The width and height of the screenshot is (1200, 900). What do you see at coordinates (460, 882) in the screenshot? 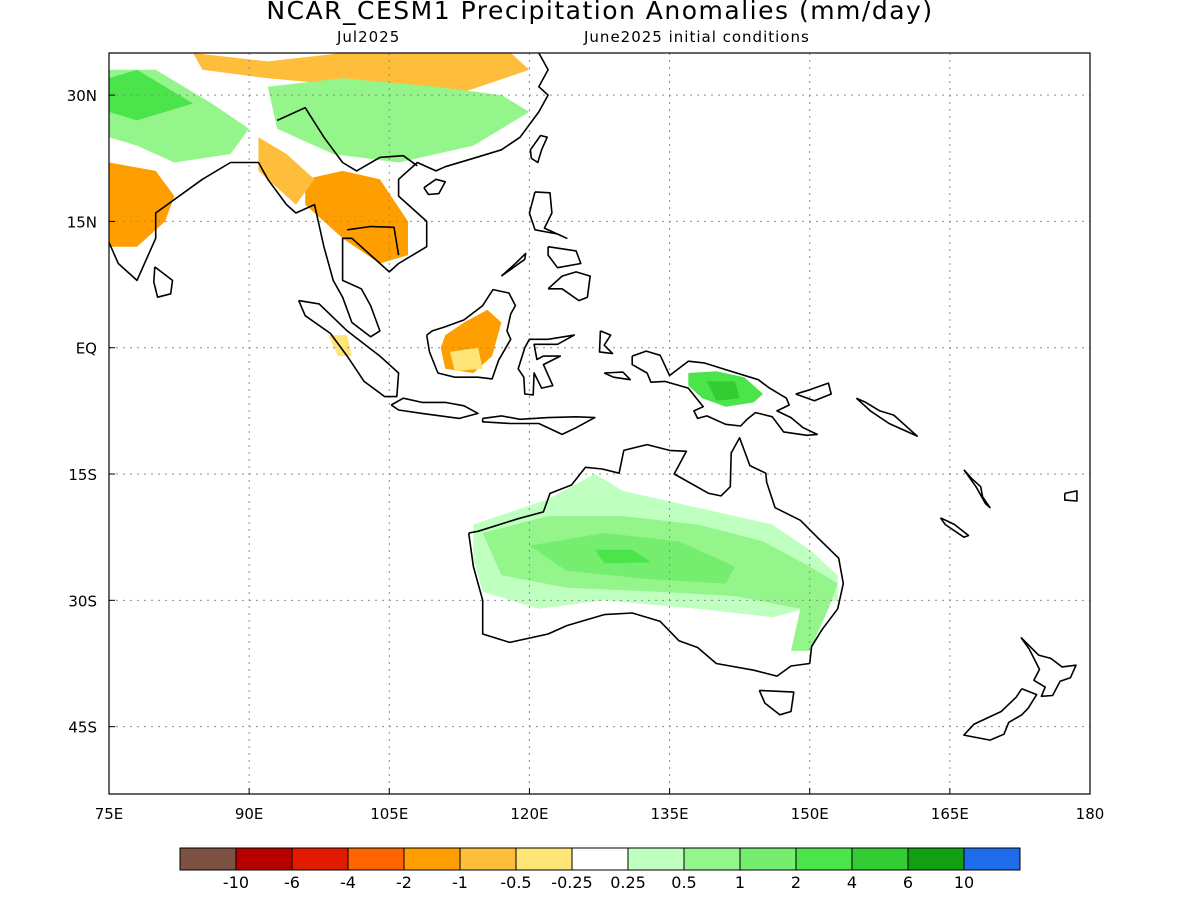
I see `colorbar-label: -1` at bounding box center [460, 882].